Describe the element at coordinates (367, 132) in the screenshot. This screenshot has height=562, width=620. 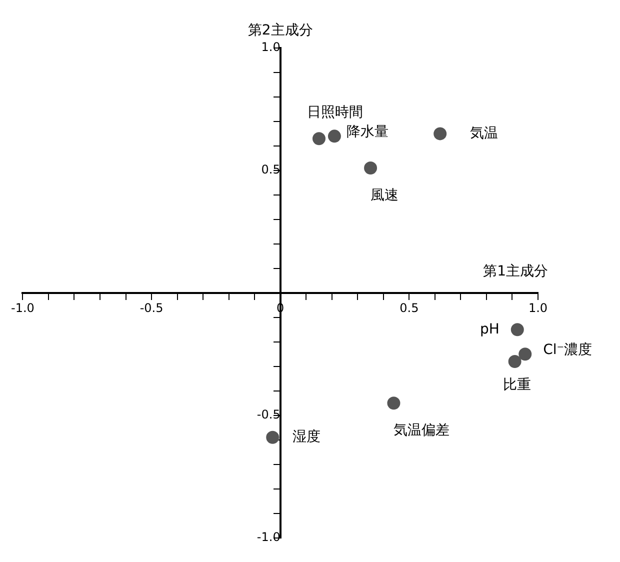
I see `annotation: 降水量` at that location.